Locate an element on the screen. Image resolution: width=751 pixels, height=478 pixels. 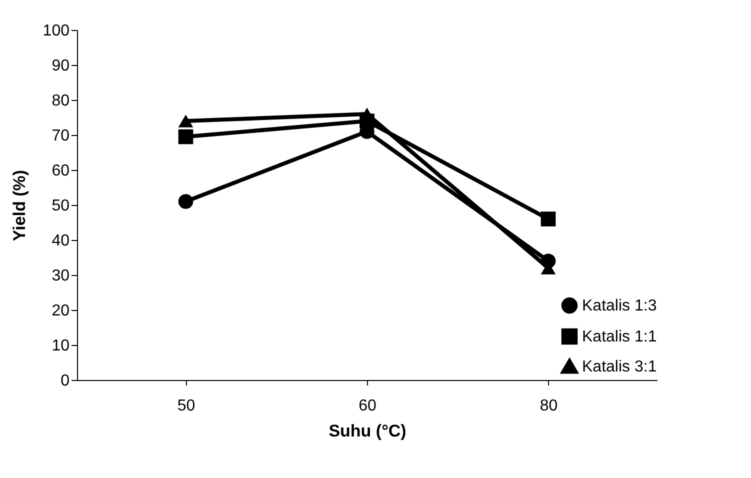
y-tick-label: 10 is located at coordinates (61, 346).